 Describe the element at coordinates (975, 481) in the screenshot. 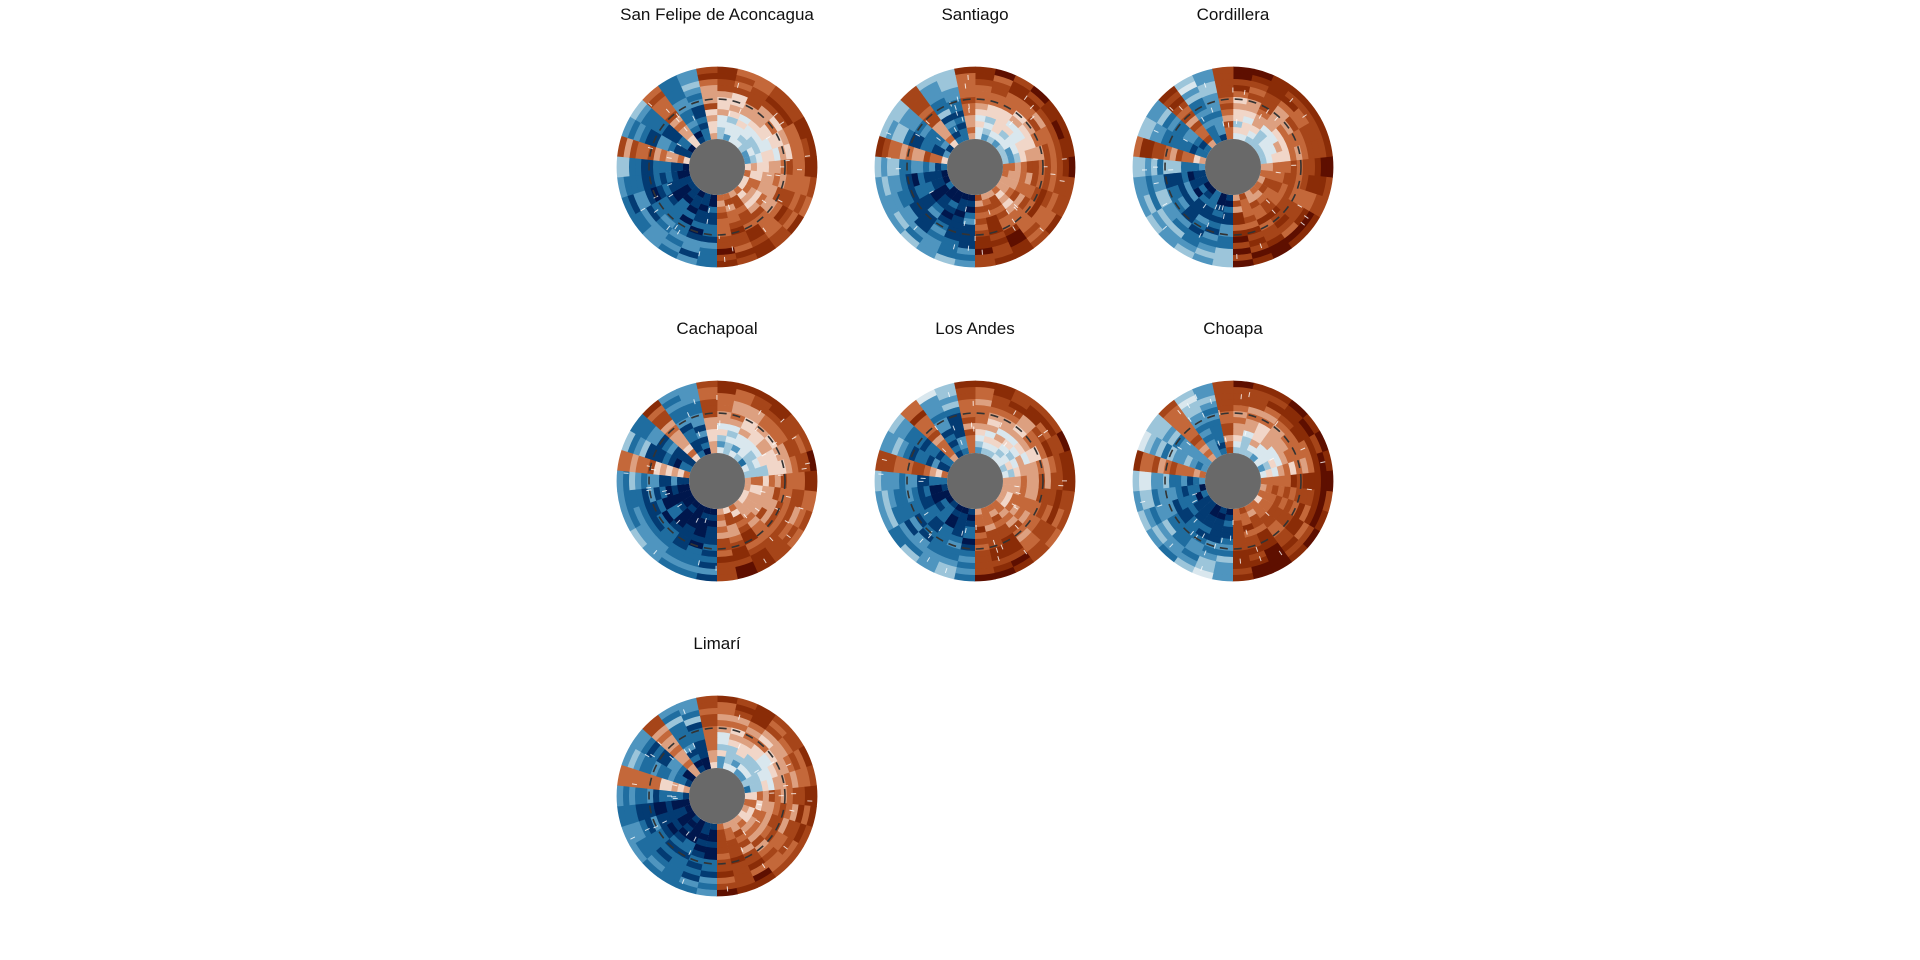

I see `reference-ring` at that location.